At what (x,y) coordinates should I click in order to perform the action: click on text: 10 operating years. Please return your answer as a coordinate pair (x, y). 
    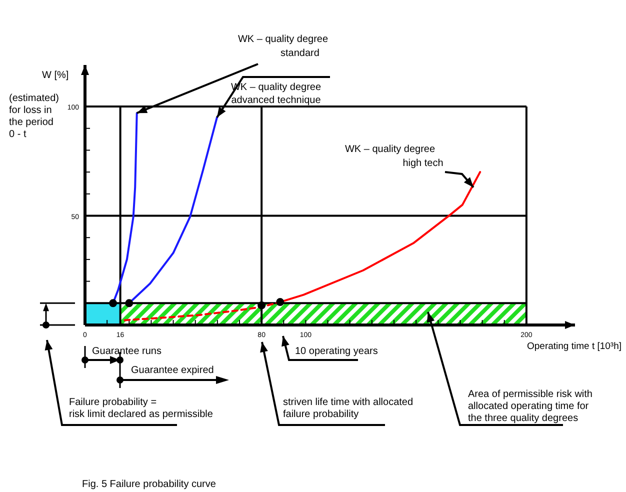
    Looking at the image, I should click on (336, 351).